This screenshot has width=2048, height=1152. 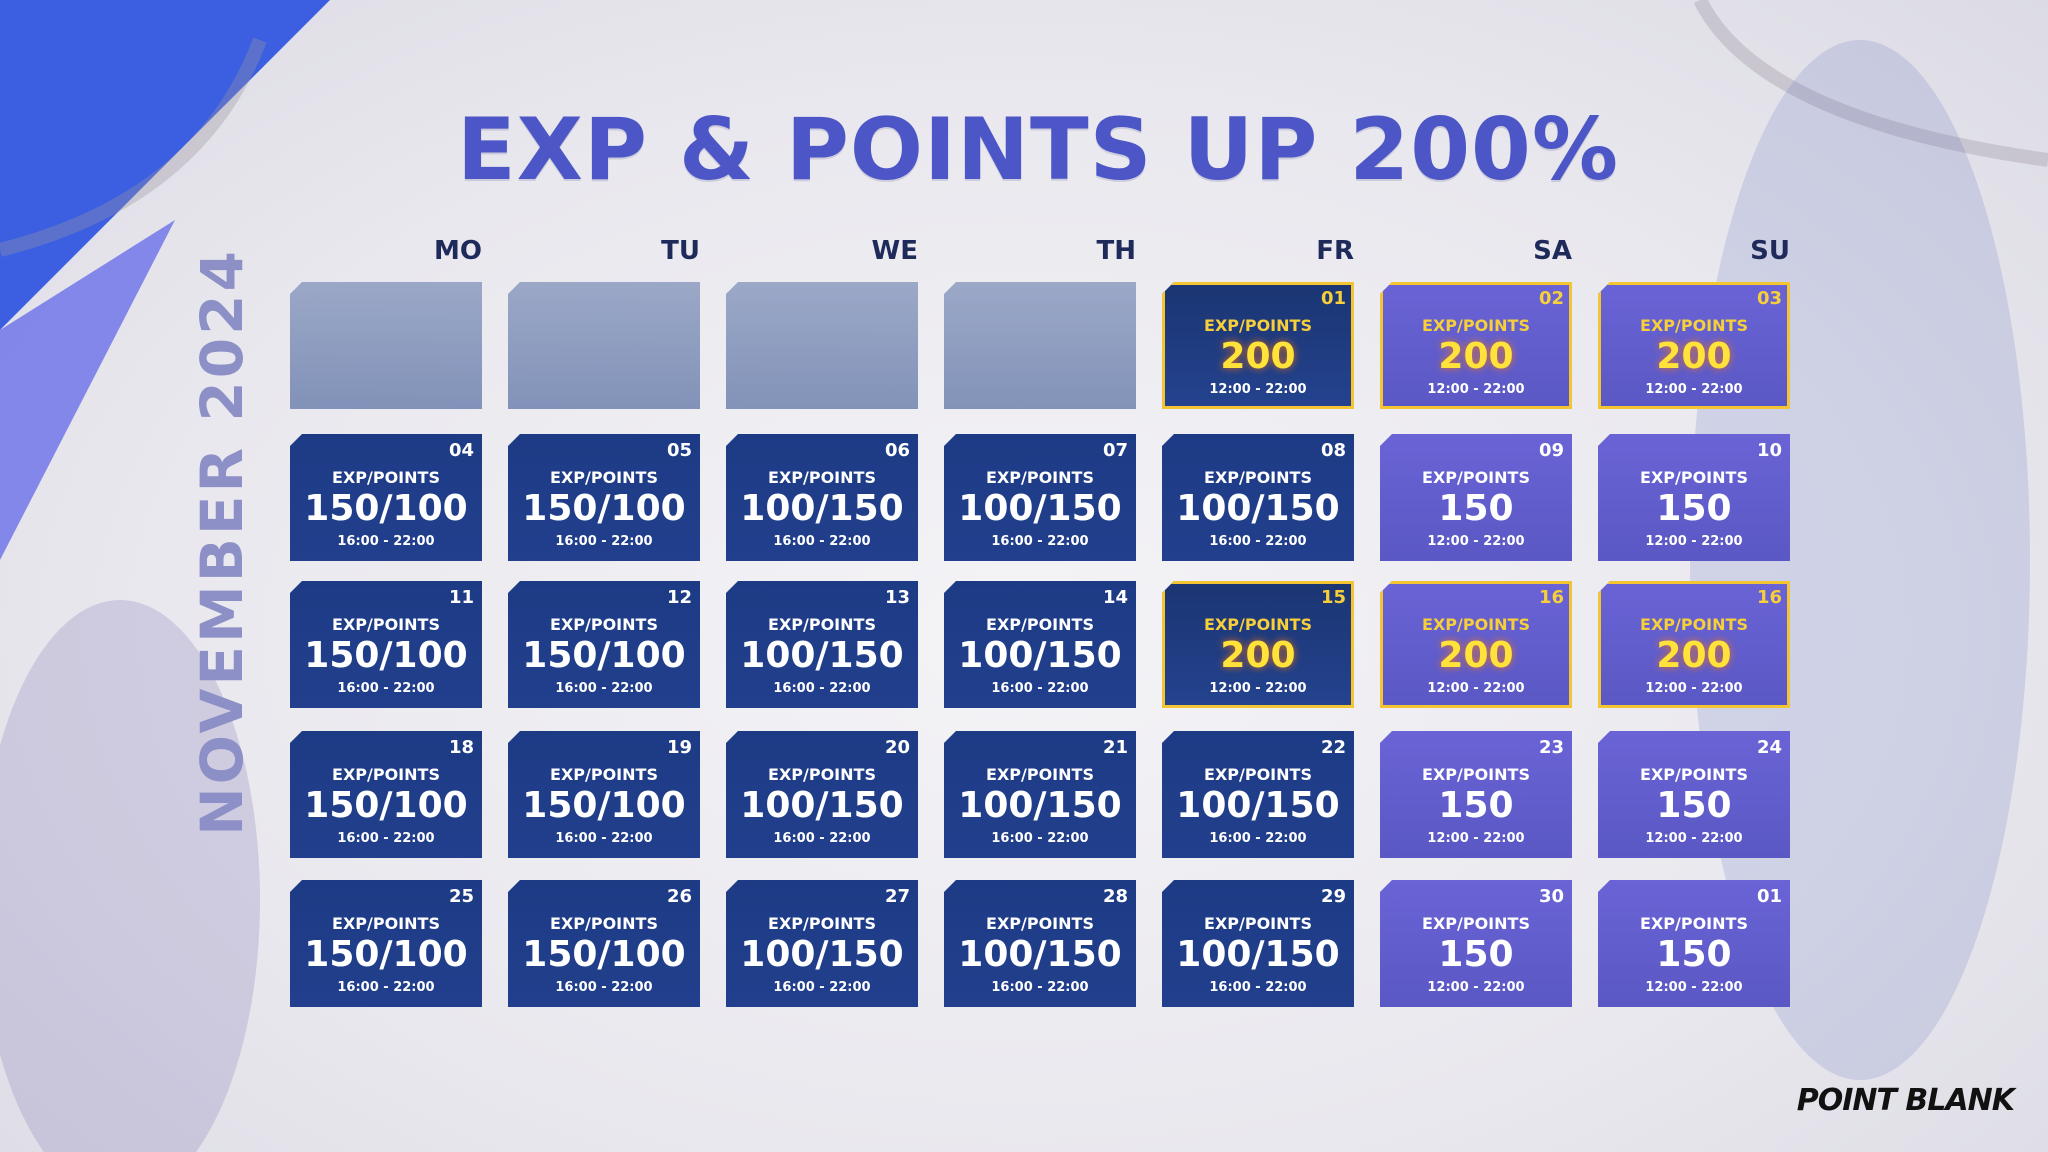 I want to click on title: EXP & POINTS UP 200%, so click(x=1038, y=150).